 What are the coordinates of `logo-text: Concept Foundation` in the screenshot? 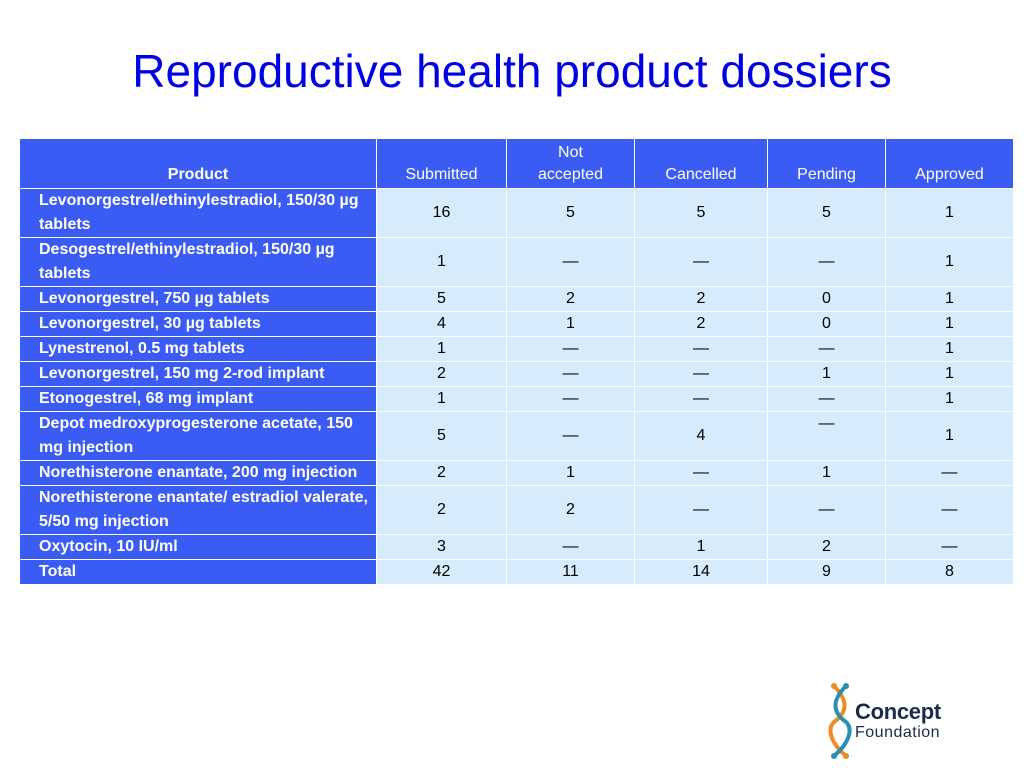 It's located at (898, 721).